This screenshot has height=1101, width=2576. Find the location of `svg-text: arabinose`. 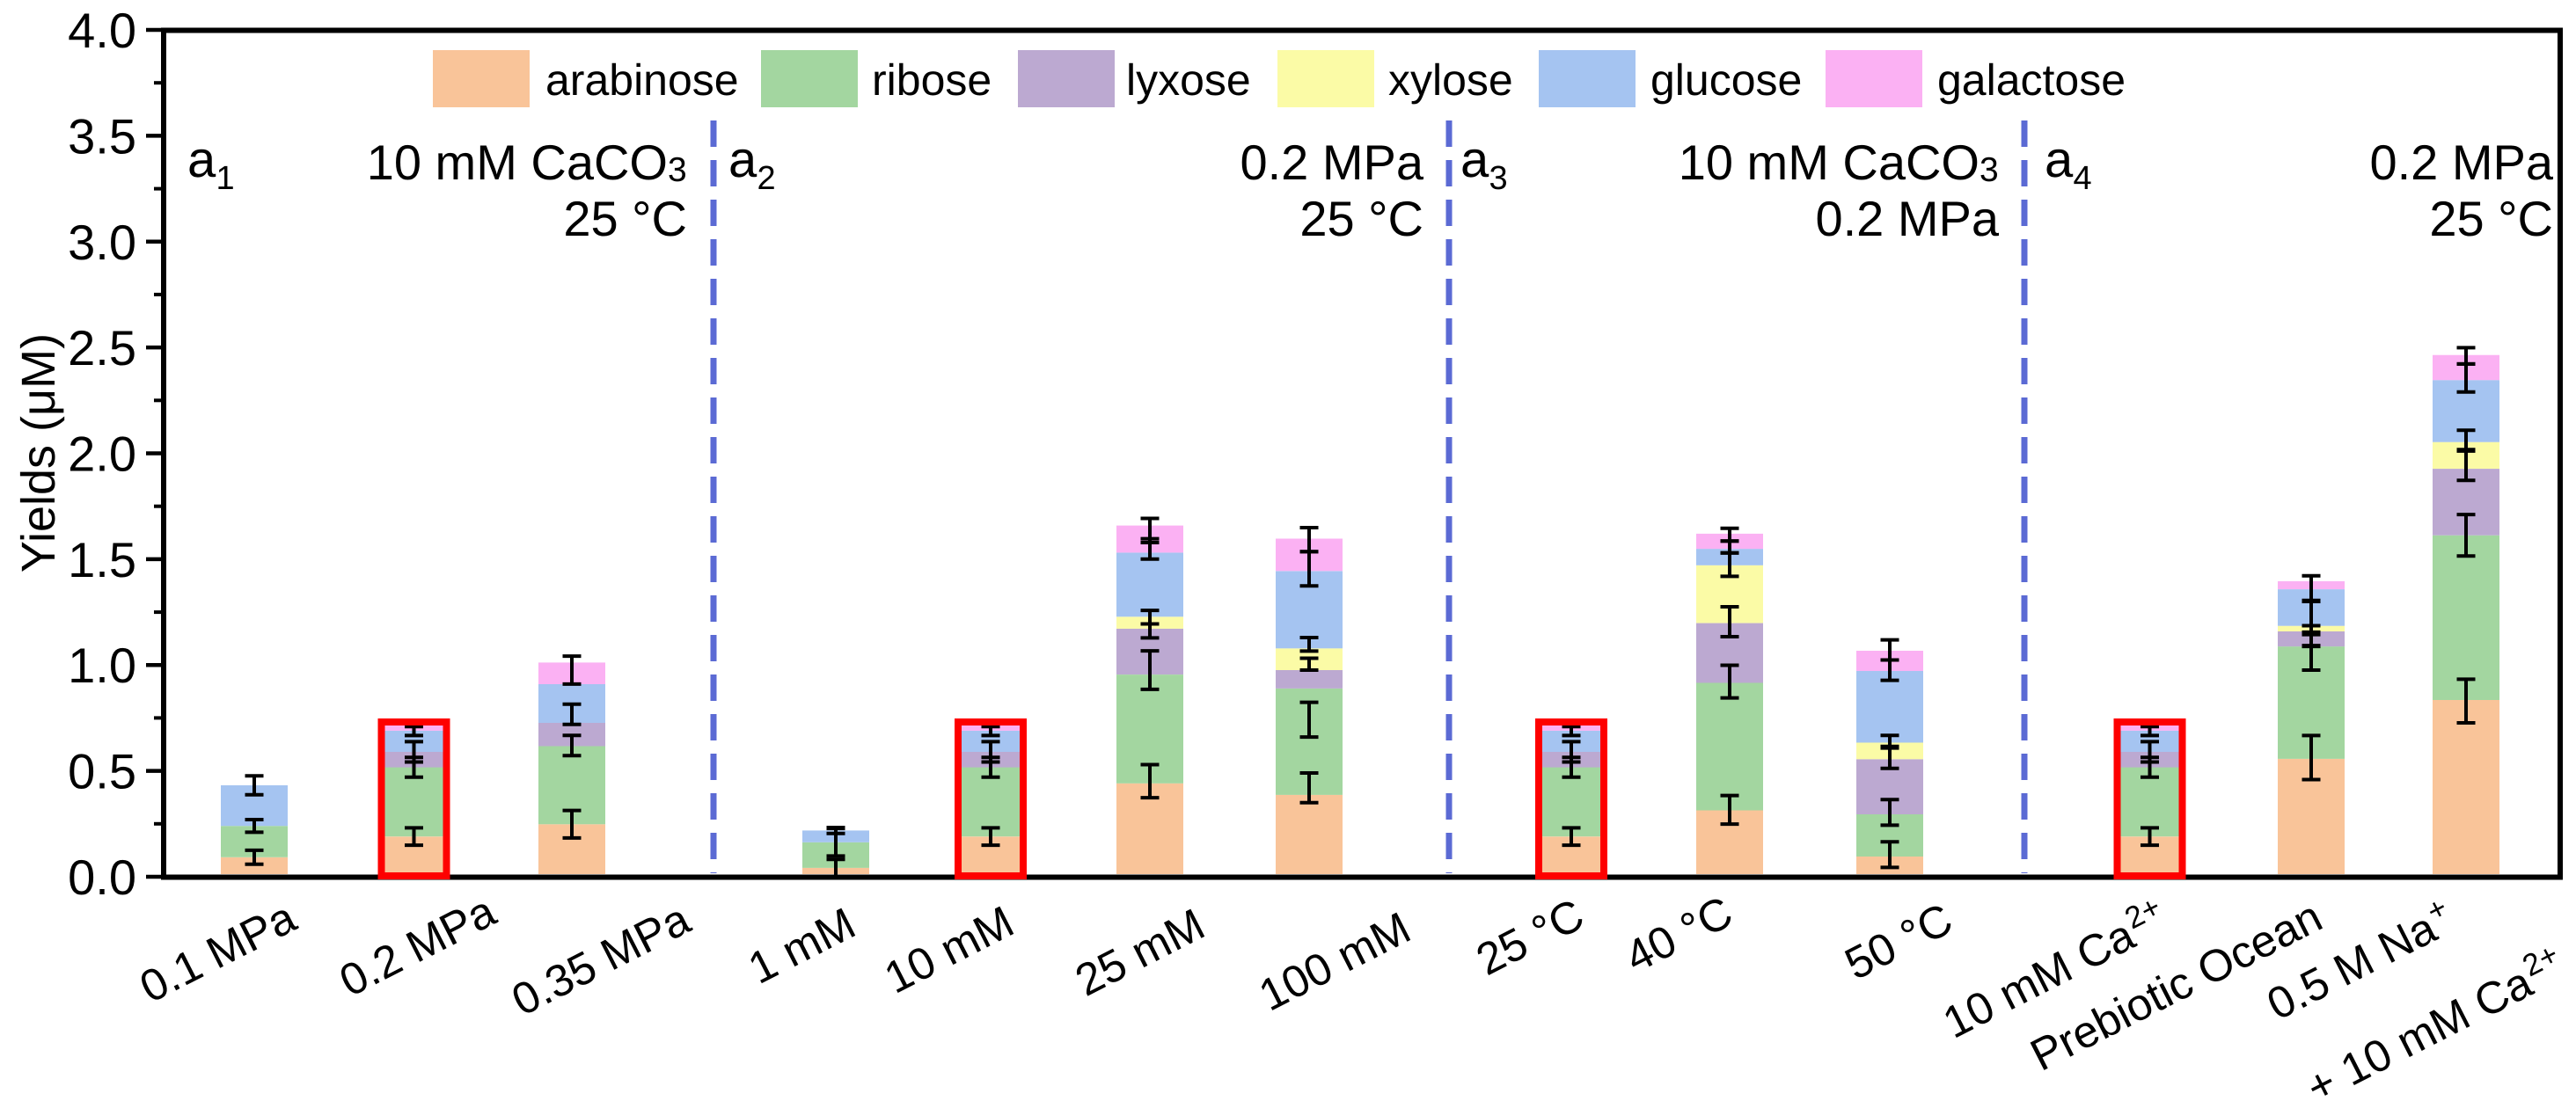

svg-text: arabinose is located at coordinates (642, 80).